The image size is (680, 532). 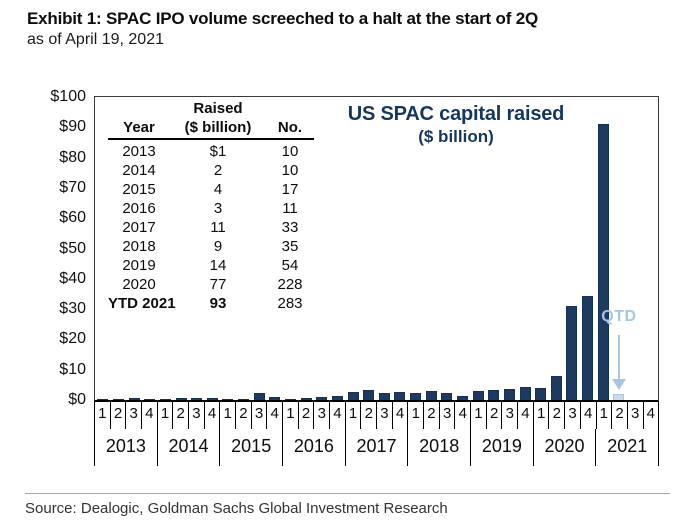 I want to click on qtd-annotation-label: QTD, so click(x=619, y=316).